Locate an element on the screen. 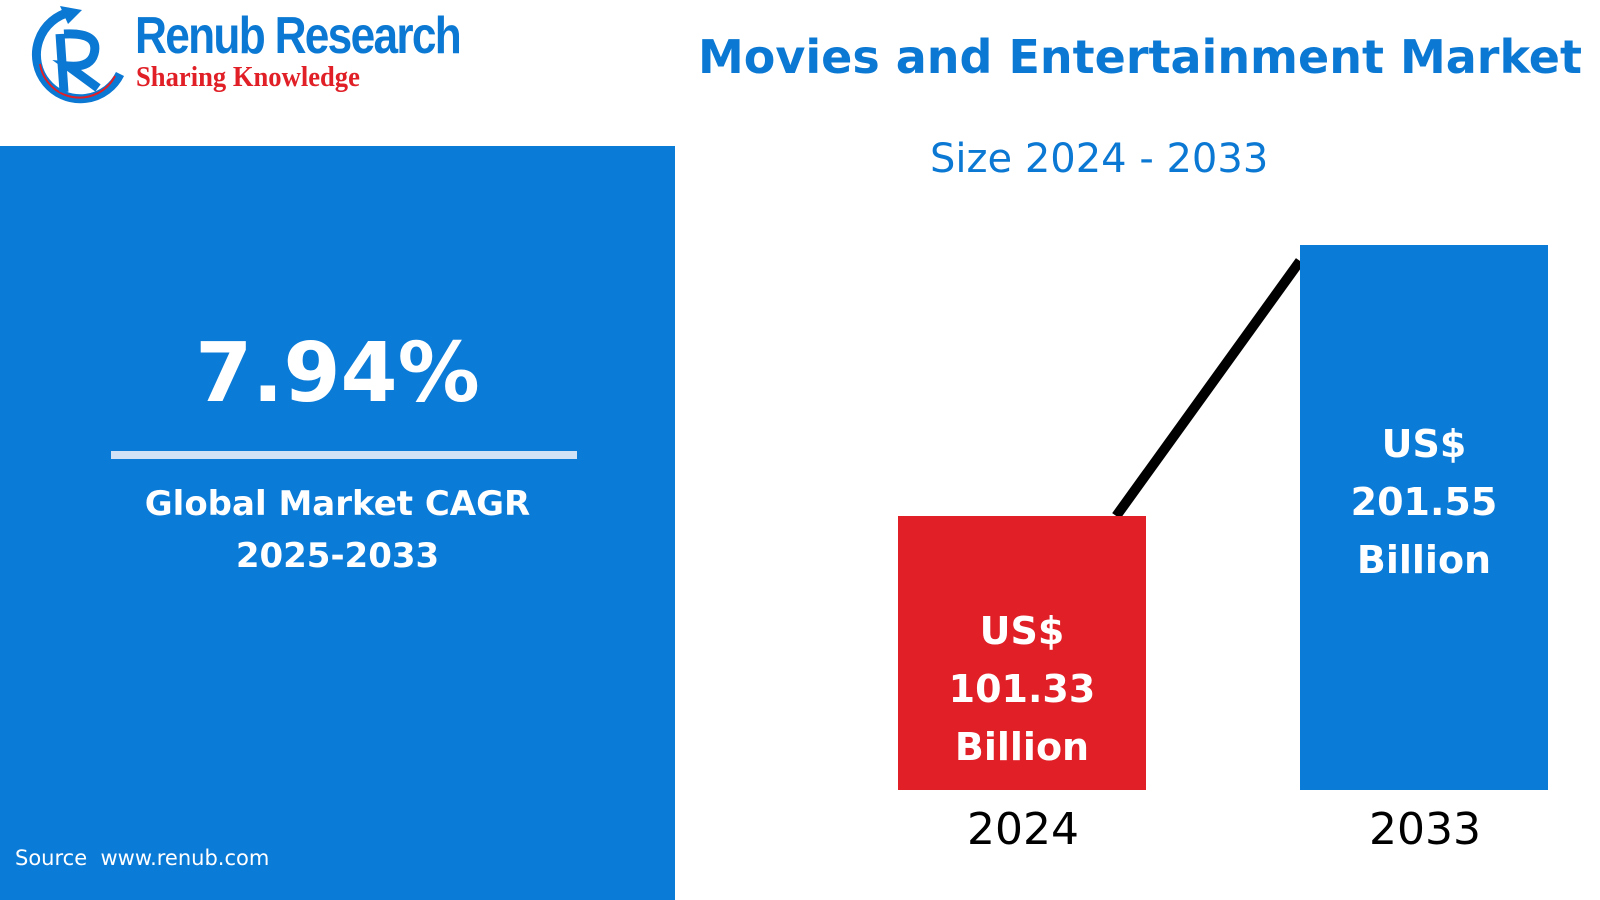 This screenshot has width=1600, height=900. trend-line is located at coordinates (1208, 388).